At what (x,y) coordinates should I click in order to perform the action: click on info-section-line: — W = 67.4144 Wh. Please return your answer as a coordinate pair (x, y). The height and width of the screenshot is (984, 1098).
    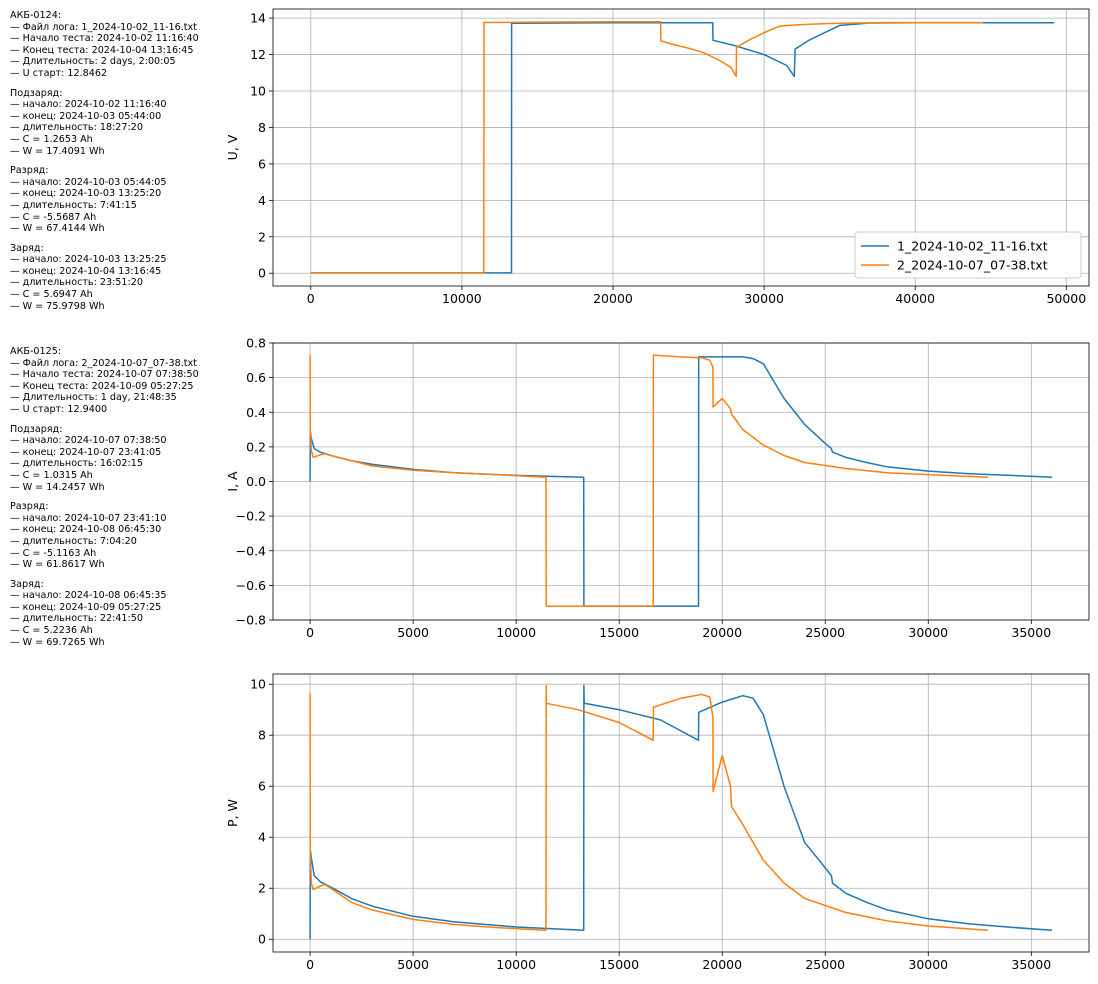
    Looking at the image, I should click on (57, 229).